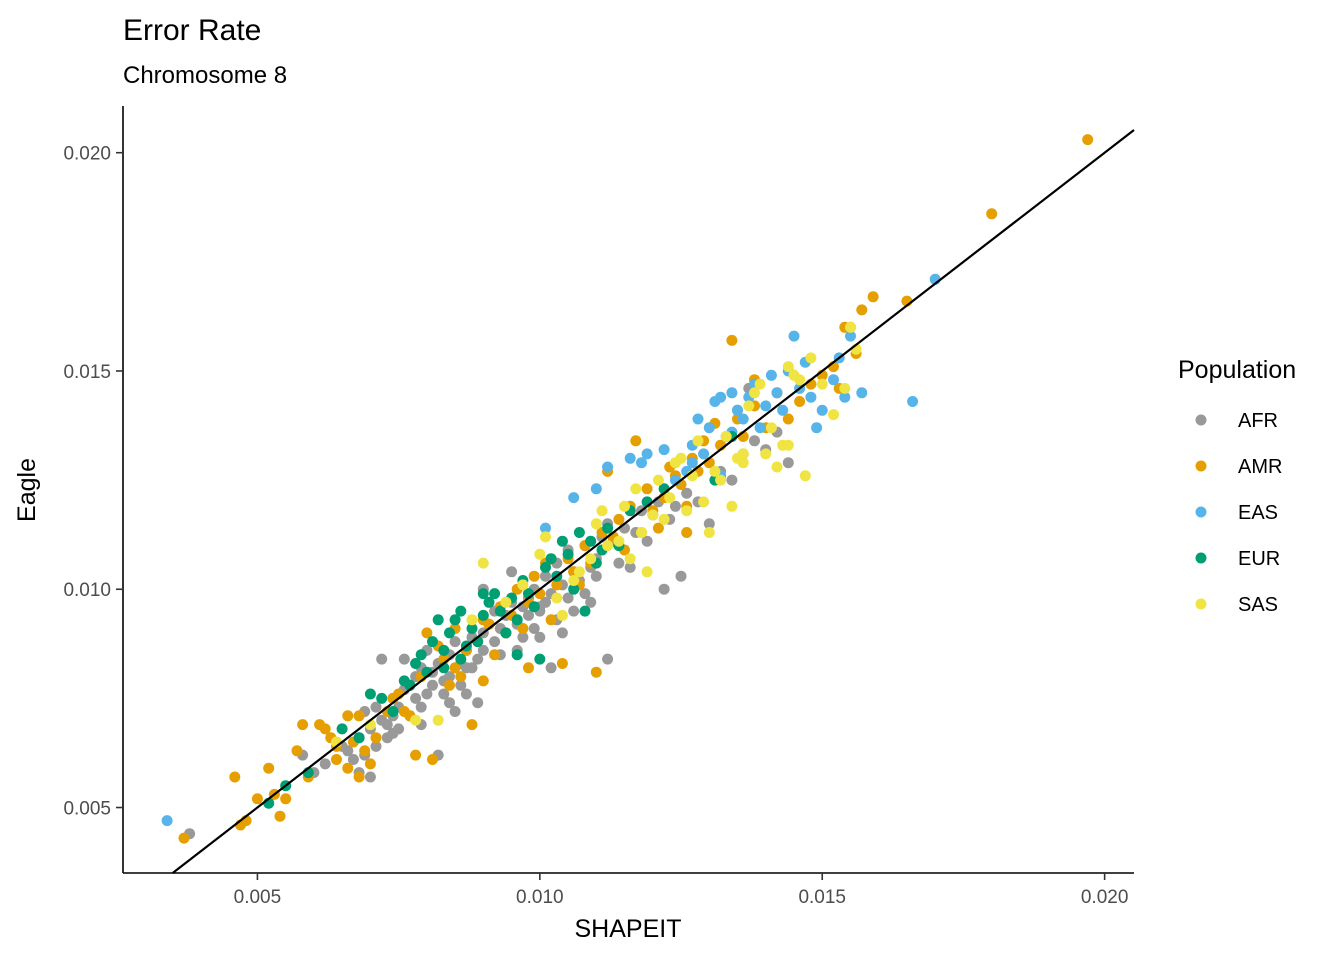 This screenshot has width=1344, height=965. Describe the element at coordinates (1237, 370) in the screenshot. I see `legend-title: Population` at that location.